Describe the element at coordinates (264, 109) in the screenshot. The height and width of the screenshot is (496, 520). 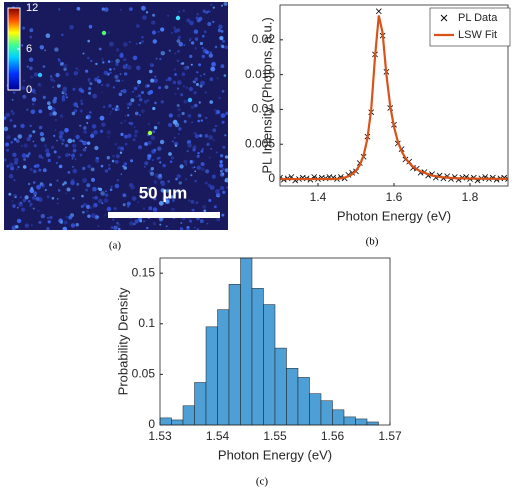
I see `y-tick-label: 0.01` at that location.